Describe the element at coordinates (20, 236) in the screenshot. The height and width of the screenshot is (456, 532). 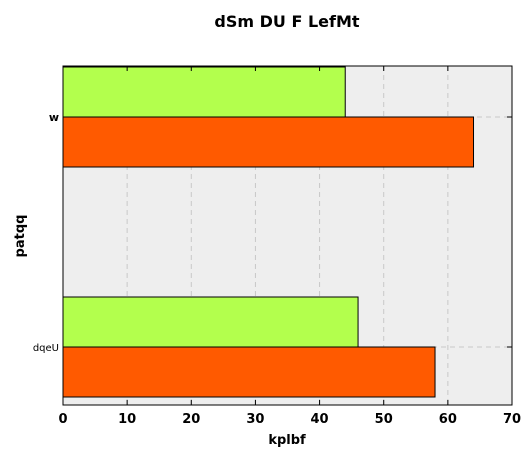
I see `y-axis-label: patqq` at that location.